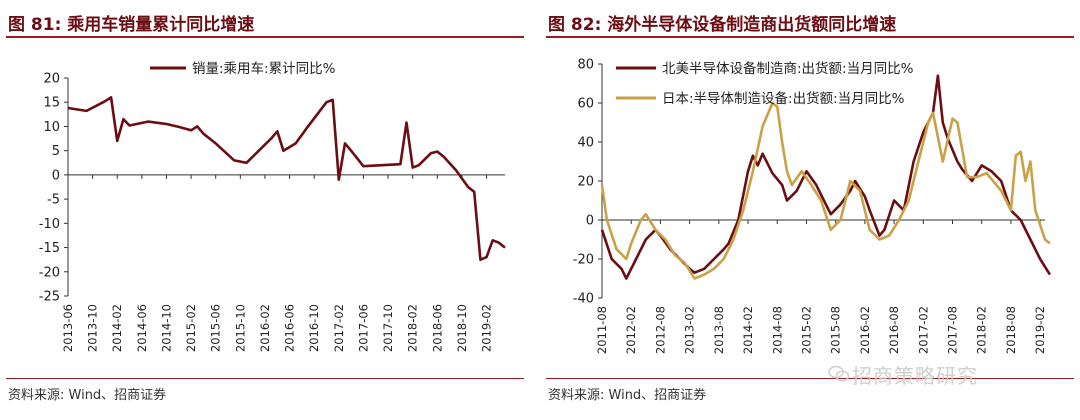  I want to click on y-tick-label: 5, so click(56, 151).